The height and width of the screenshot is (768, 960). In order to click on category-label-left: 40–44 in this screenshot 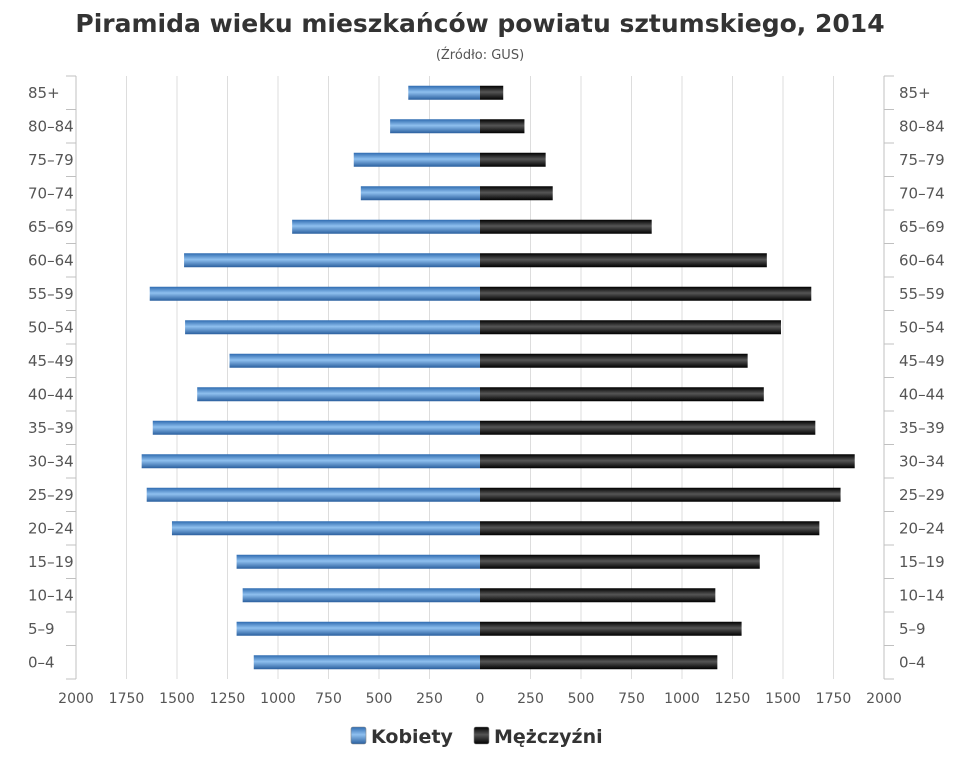, I will do `click(51, 394)`.